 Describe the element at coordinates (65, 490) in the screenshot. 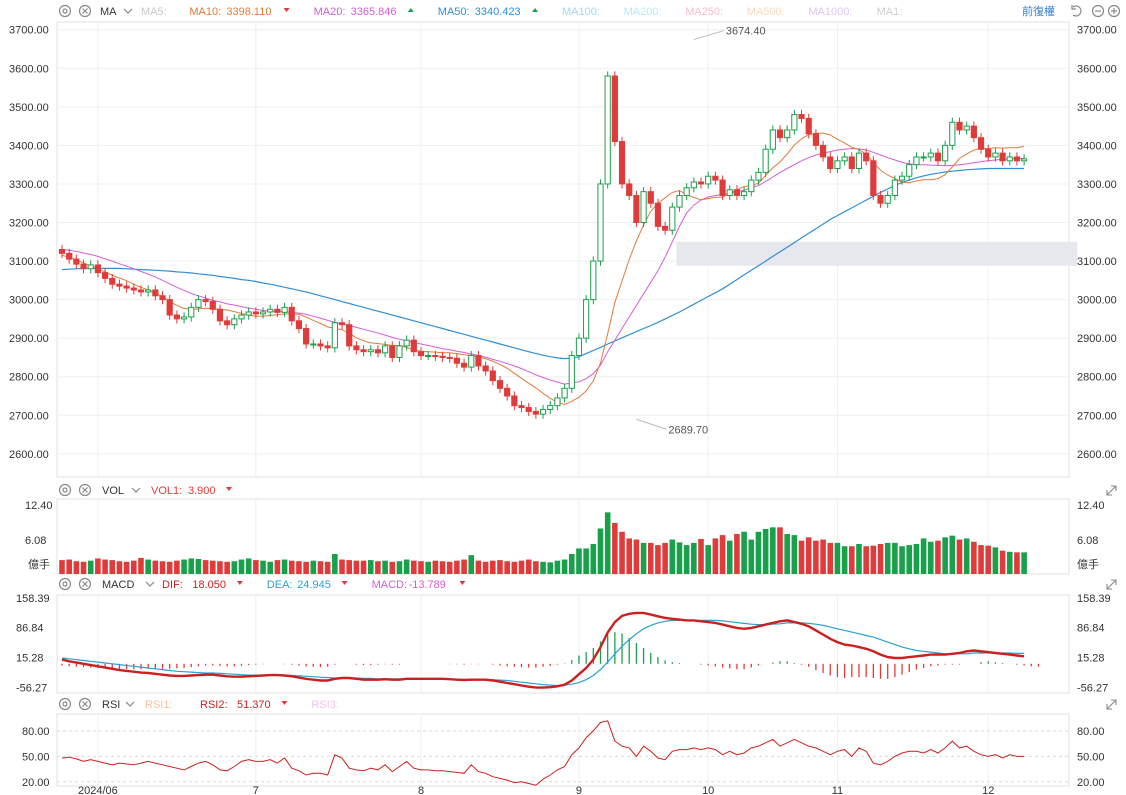

I see `vol-settings-icon` at that location.